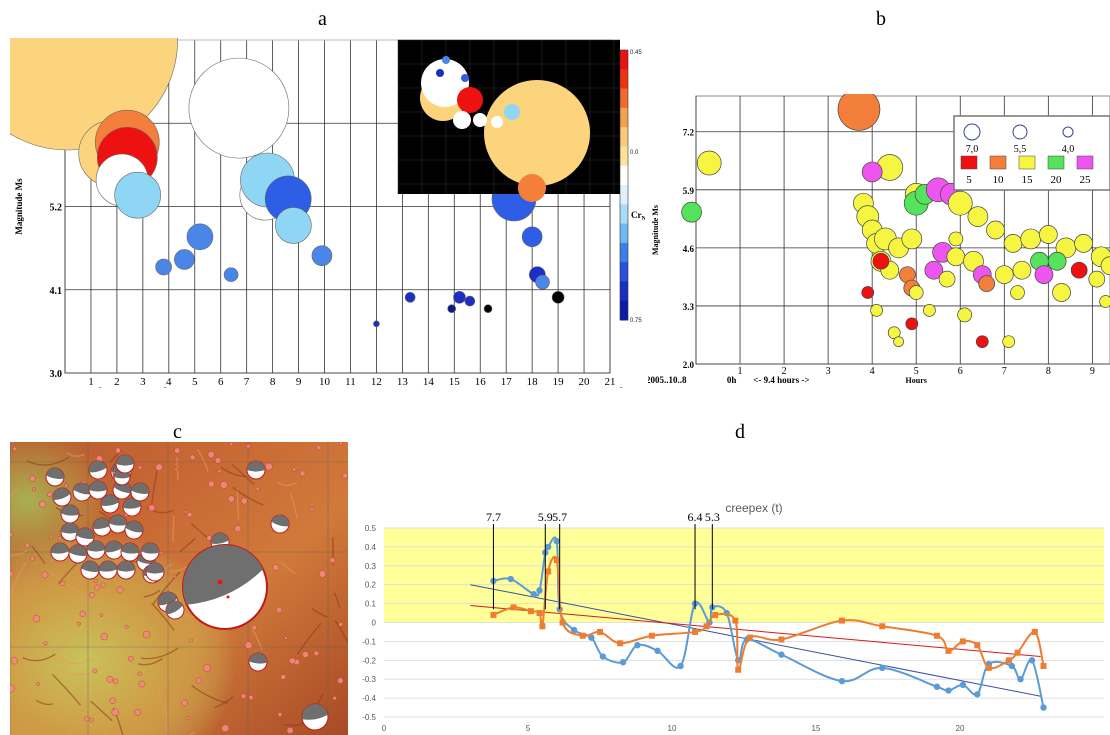  What do you see at coordinates (1068, 132) in the screenshot?
I see `legend-size-marker` at bounding box center [1068, 132].